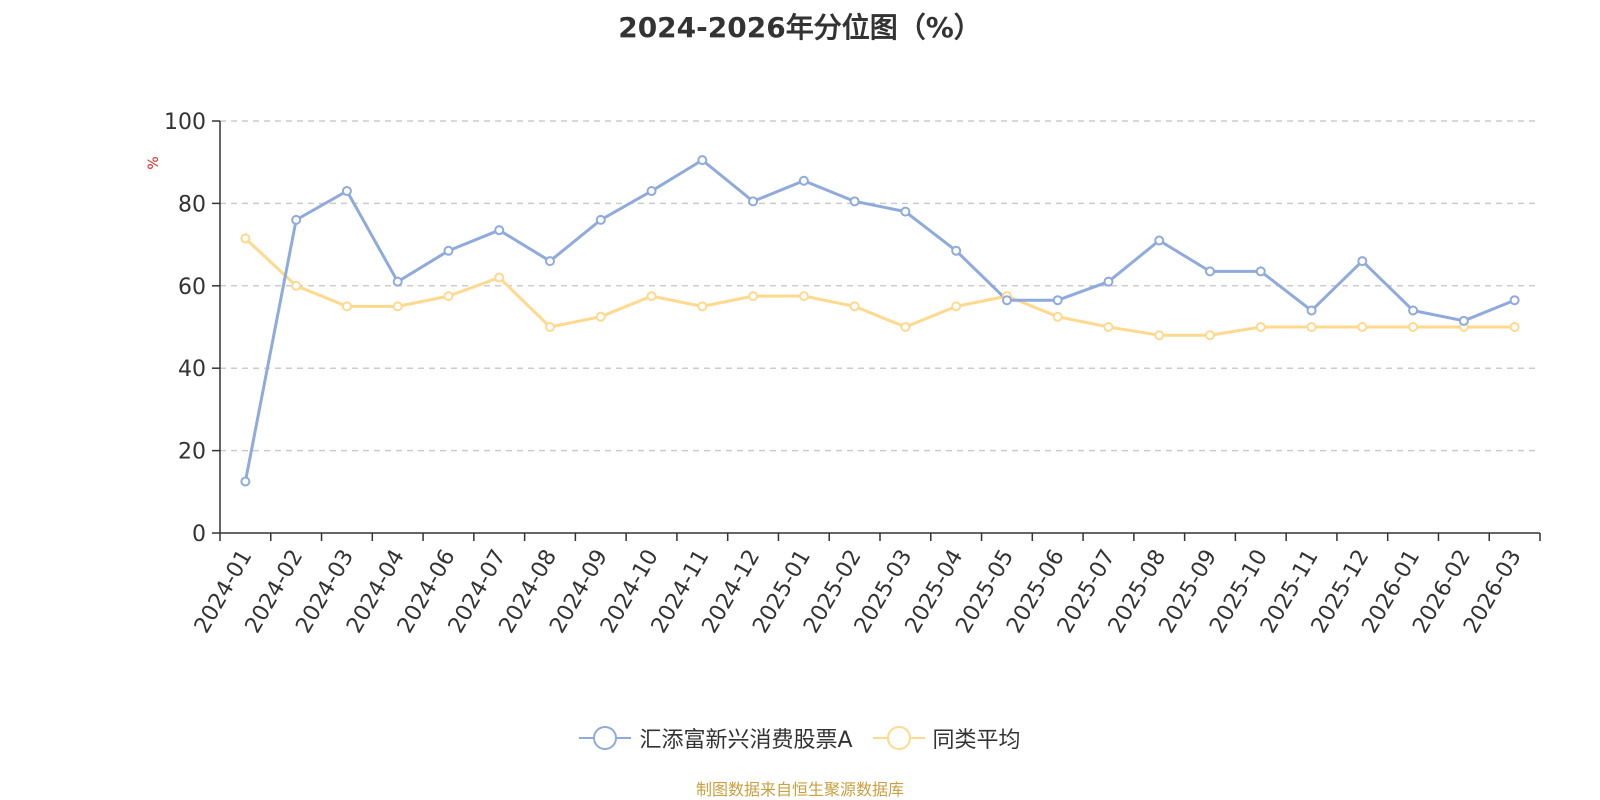  I want to click on y-tick-label: 80, so click(192, 204).